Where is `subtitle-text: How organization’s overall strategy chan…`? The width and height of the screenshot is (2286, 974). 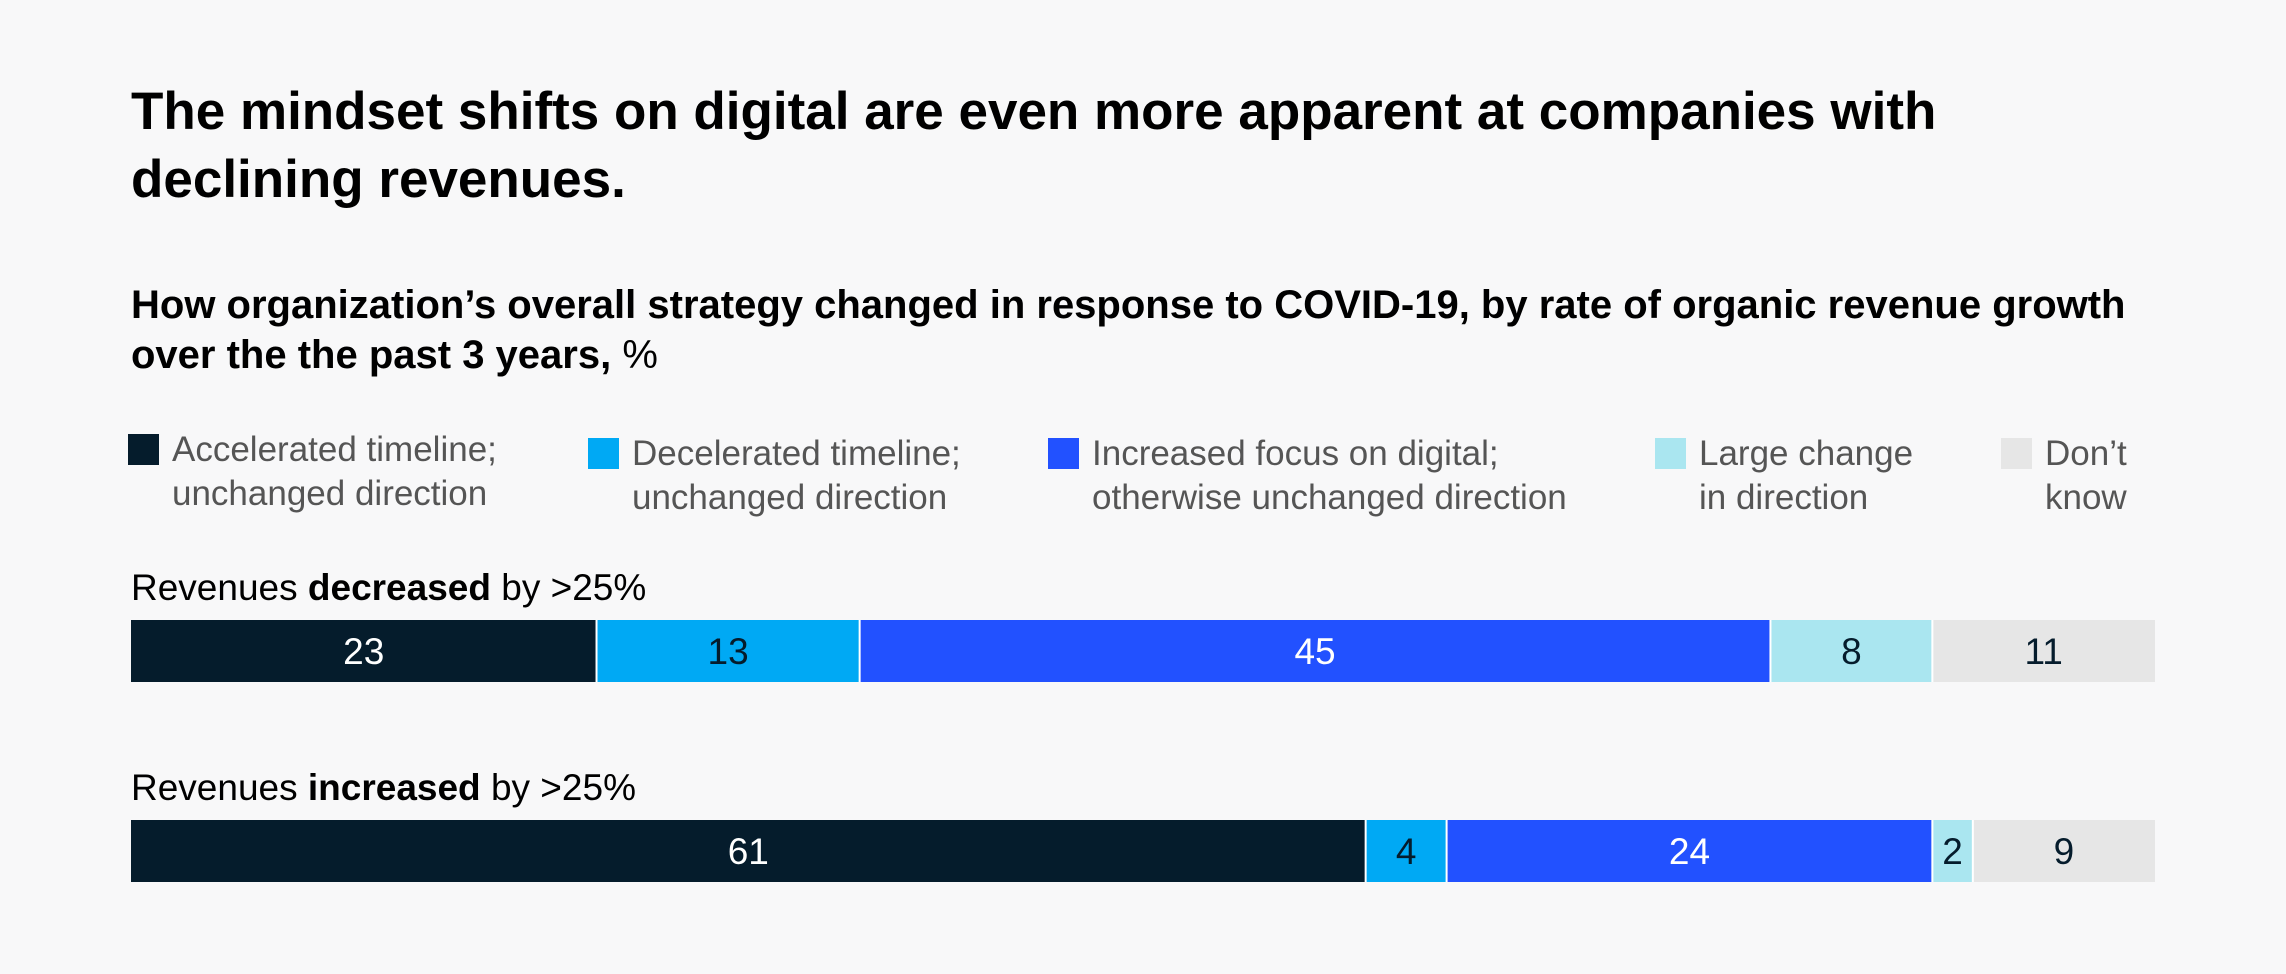 subtitle-text: How organization’s overall strategy chan… is located at coordinates (1128, 330).